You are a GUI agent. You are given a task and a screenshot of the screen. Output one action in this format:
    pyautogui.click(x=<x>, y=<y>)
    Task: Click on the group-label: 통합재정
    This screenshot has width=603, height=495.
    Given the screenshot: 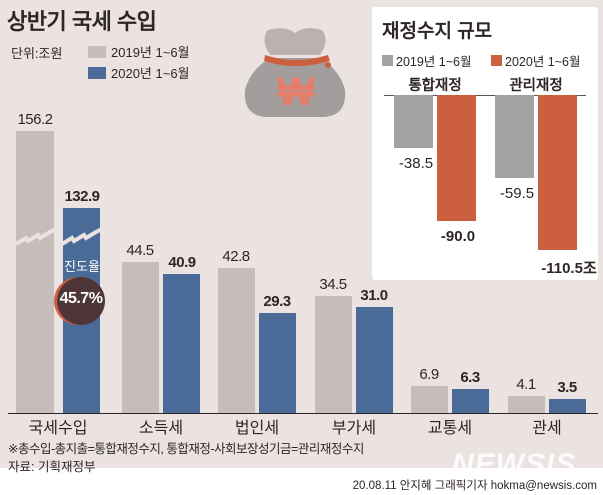 What is the action you would take?
    pyautogui.click(x=435, y=86)
    